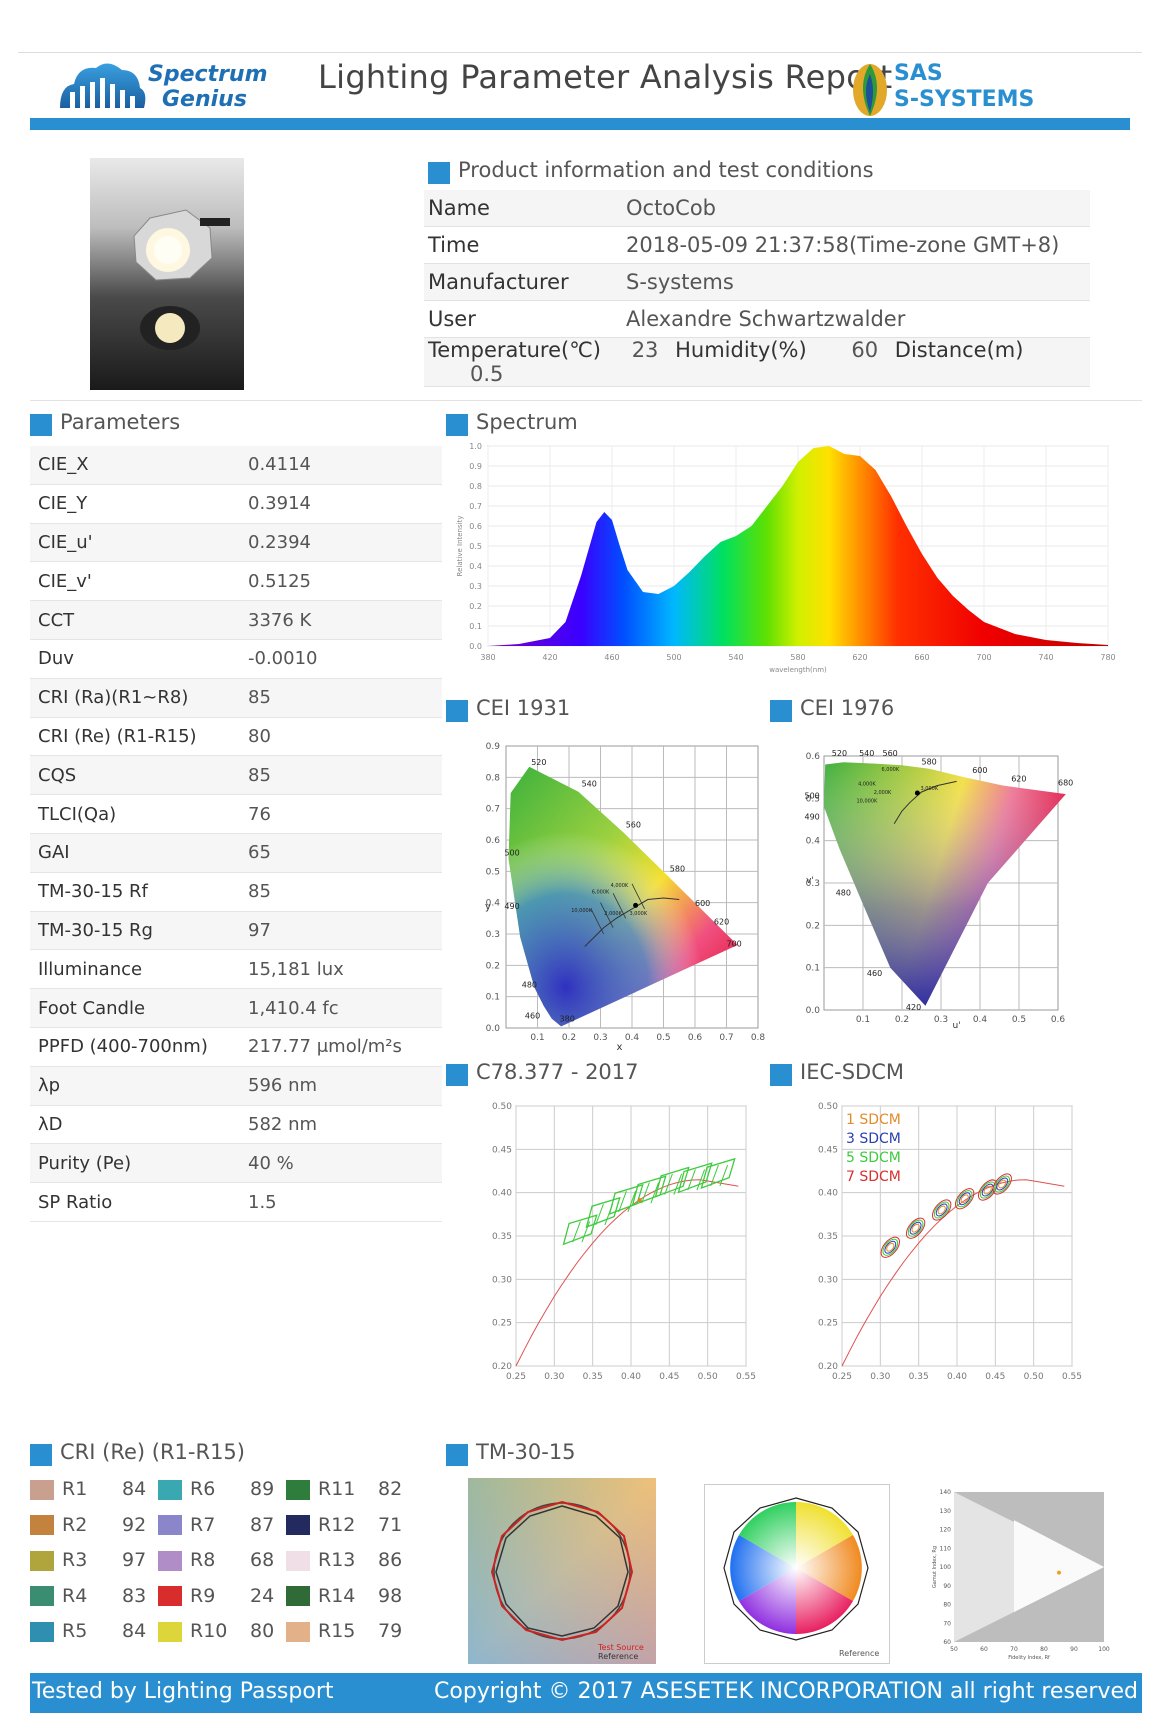 The image size is (1157, 1728). I want to click on param-label: PPFD (400-700nm), so click(135, 1047).